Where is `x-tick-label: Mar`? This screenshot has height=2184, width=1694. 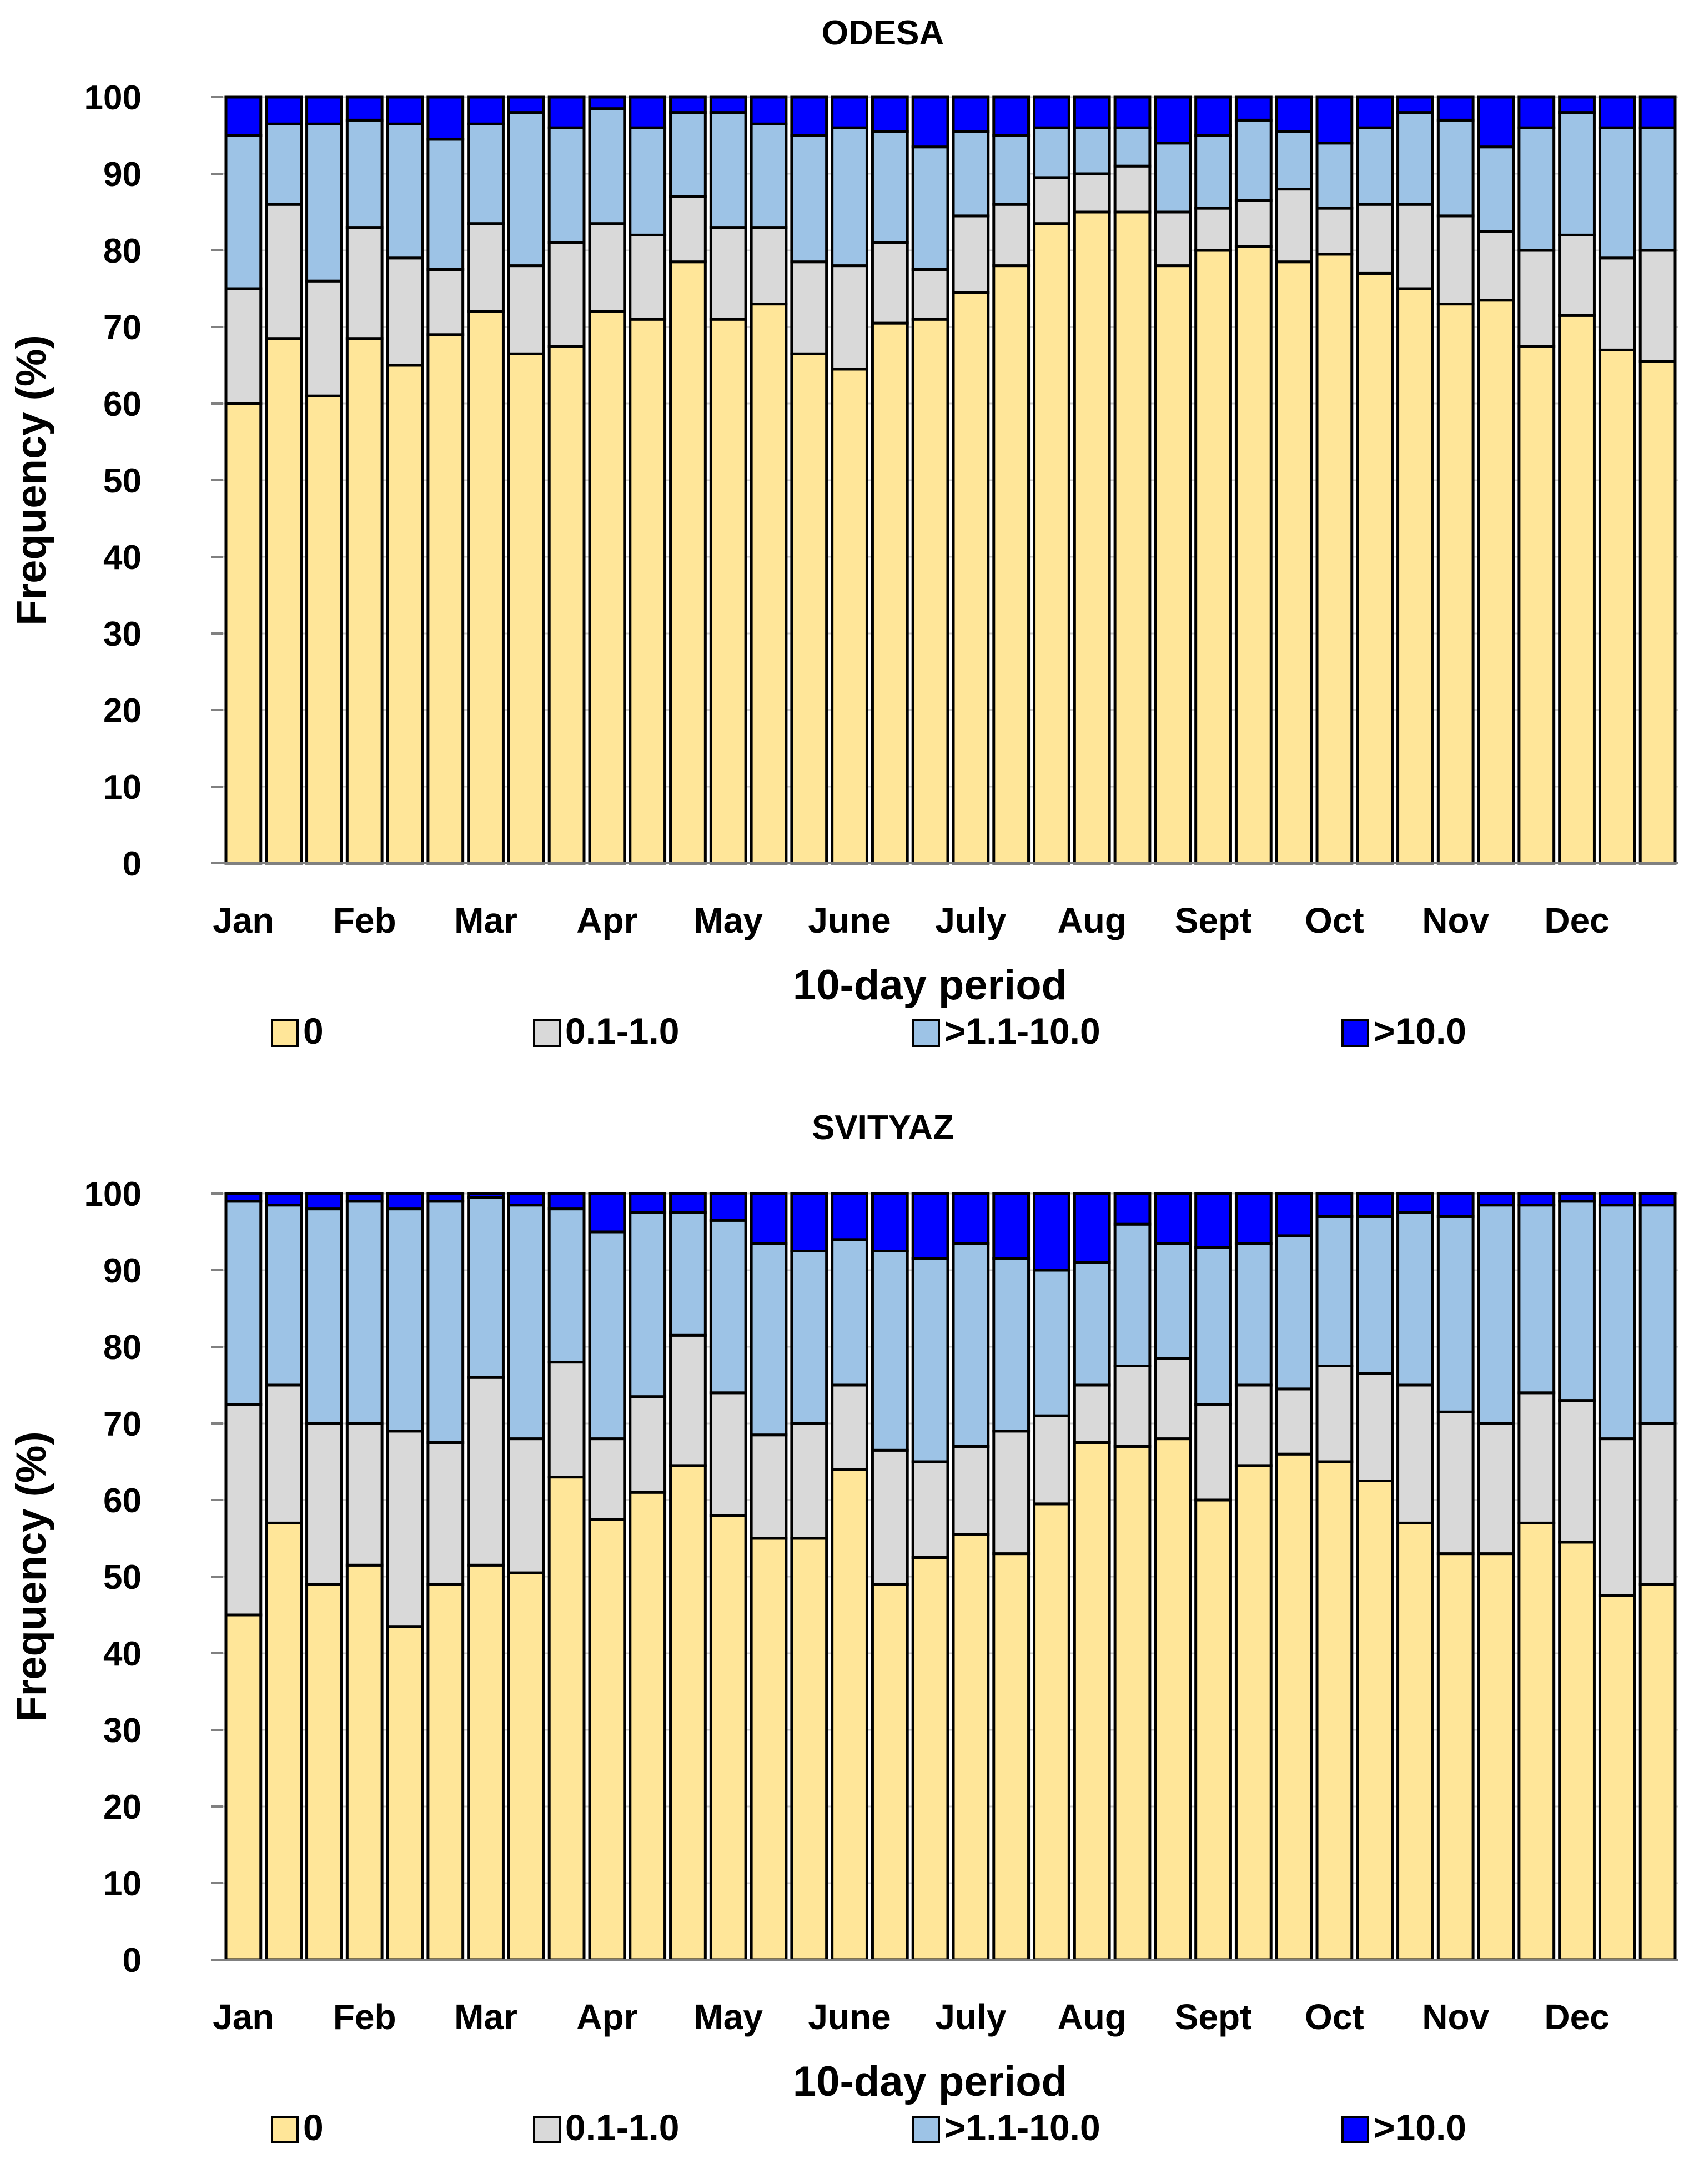
x-tick-label: Mar is located at coordinates (485, 920).